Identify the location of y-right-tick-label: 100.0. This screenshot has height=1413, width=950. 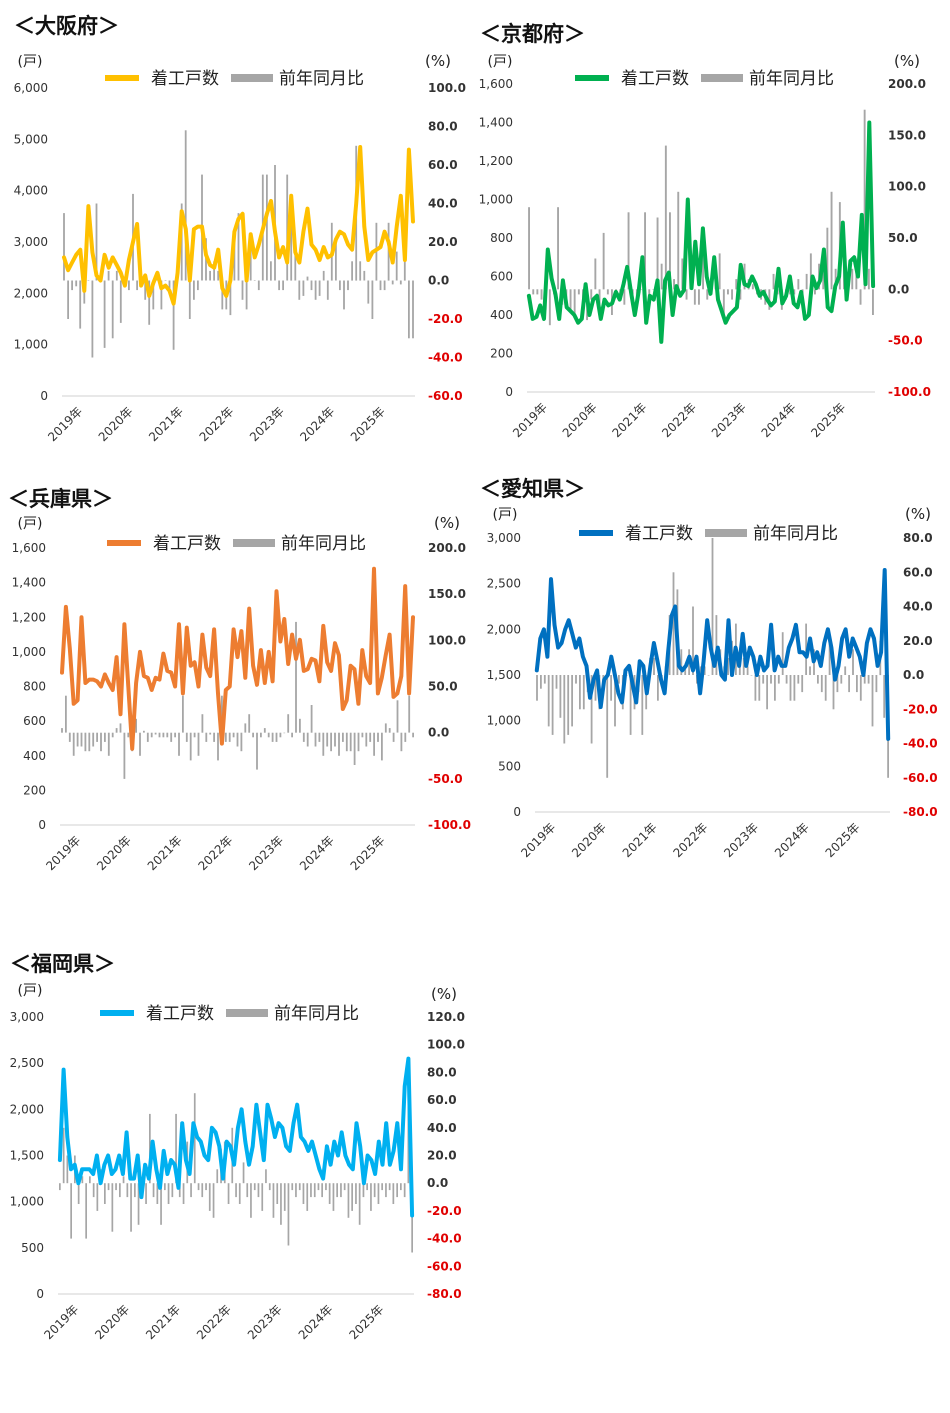
(447, 640).